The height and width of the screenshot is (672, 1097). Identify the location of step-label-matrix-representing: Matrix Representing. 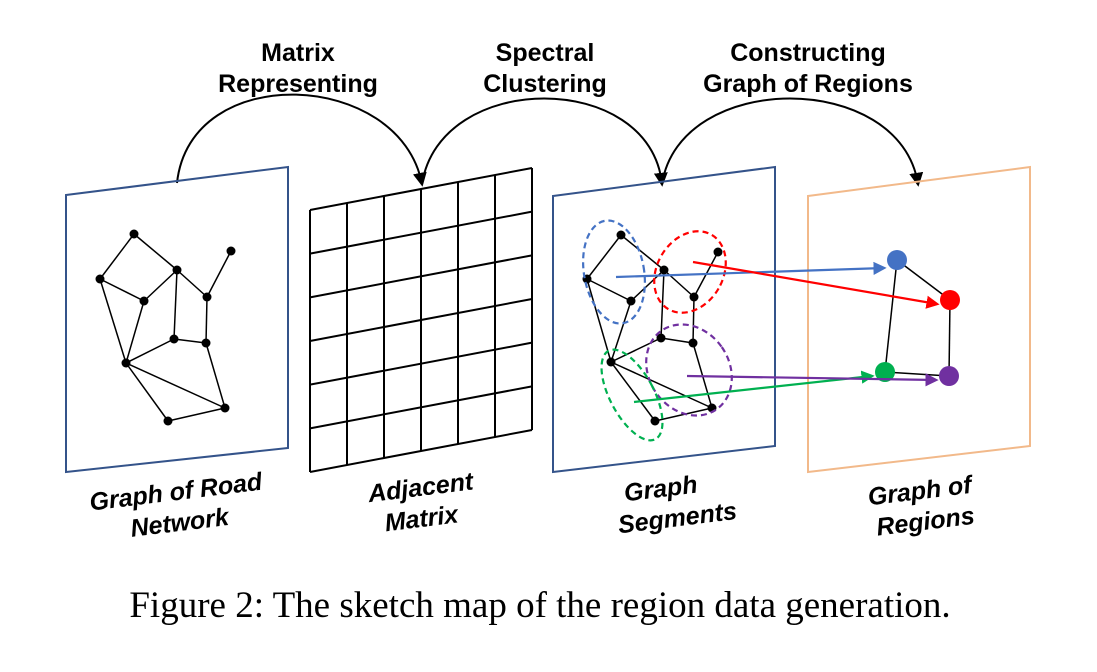
(298, 68).